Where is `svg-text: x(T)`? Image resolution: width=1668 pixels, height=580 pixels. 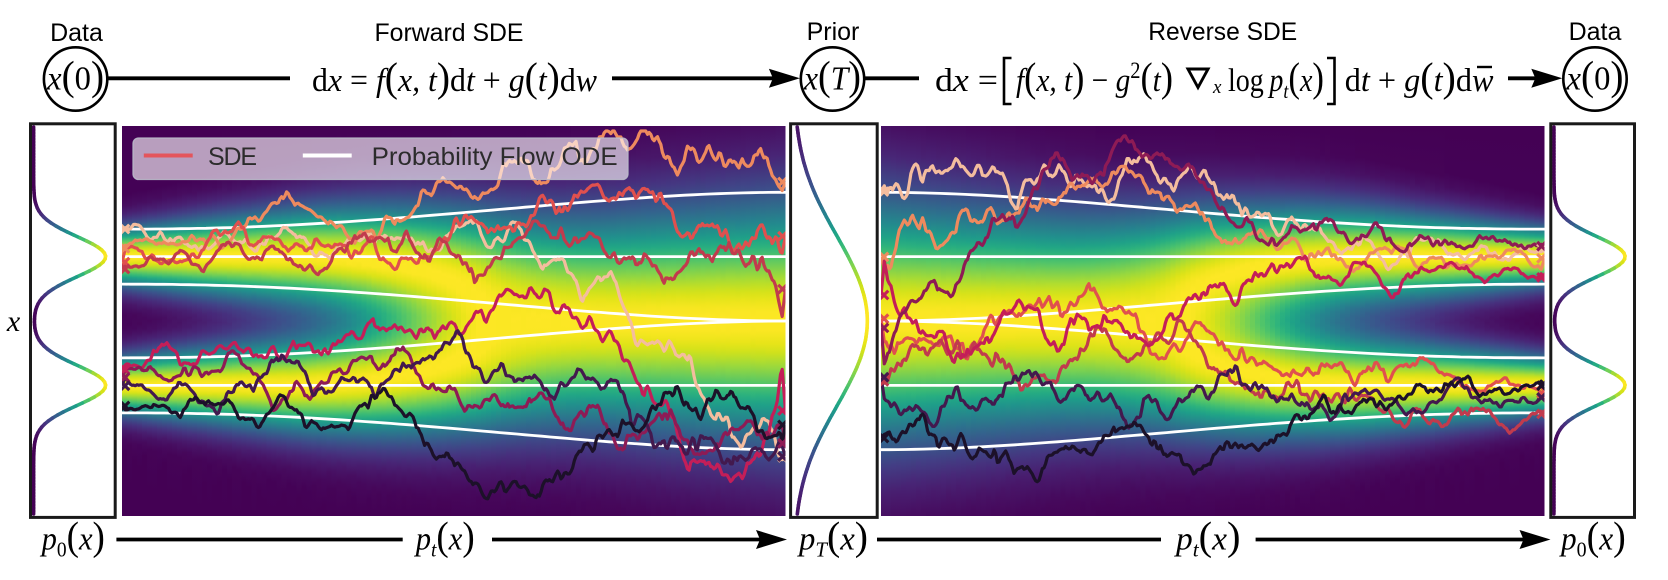
svg-text: x(T) is located at coordinates (832, 76).